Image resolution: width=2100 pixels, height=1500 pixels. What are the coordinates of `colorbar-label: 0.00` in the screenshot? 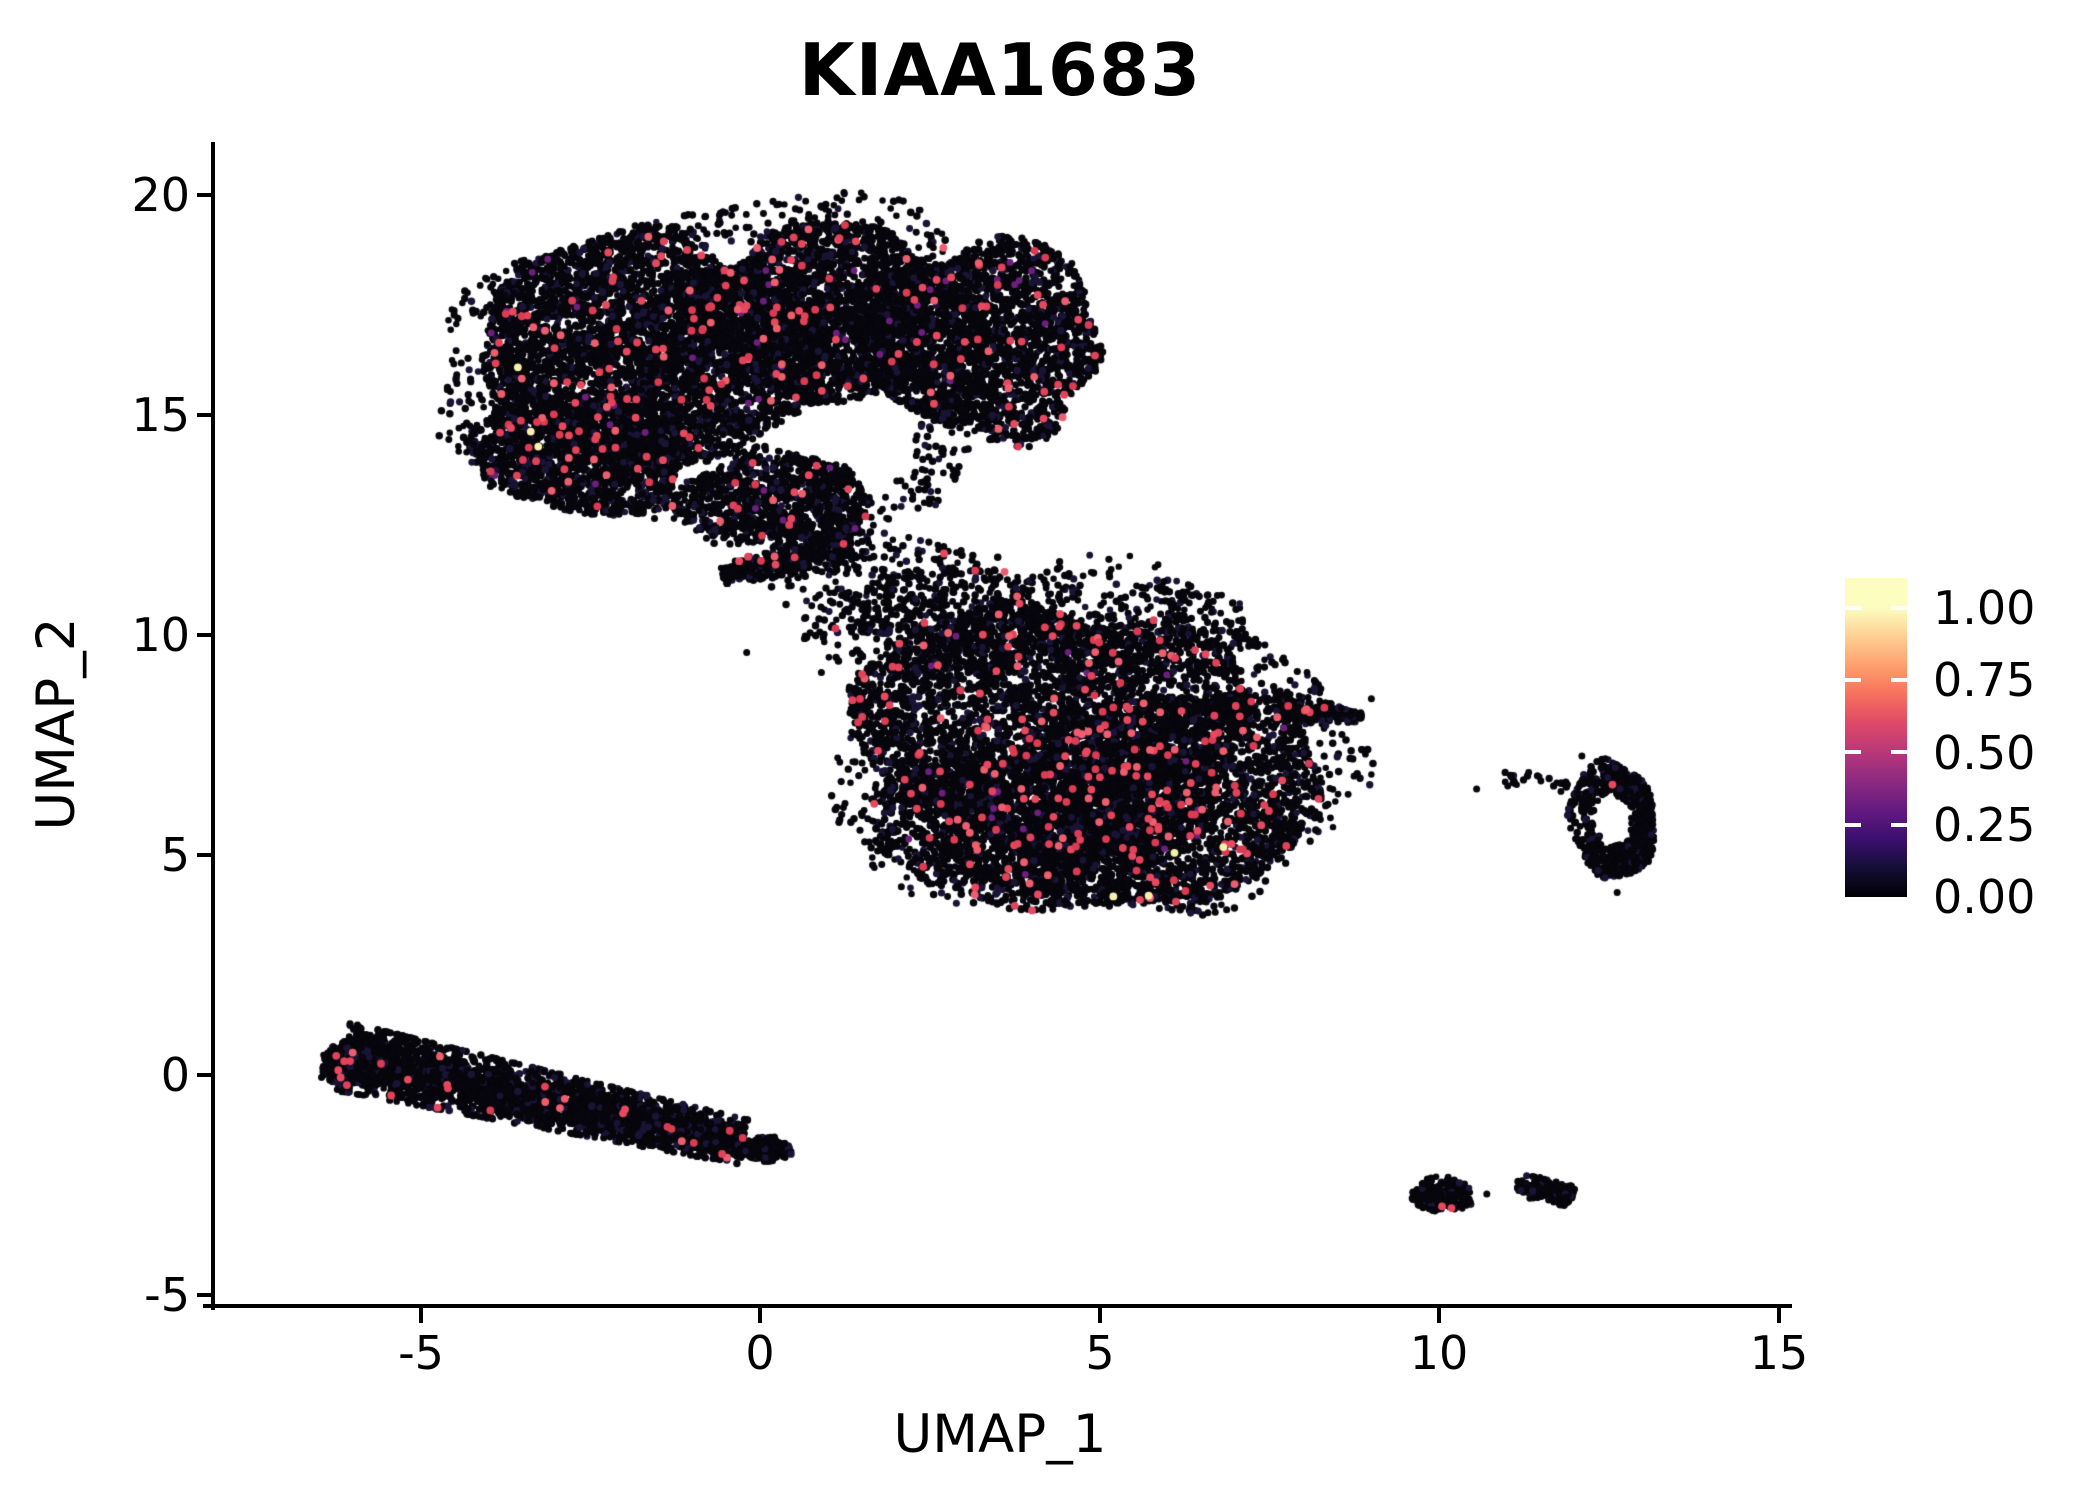 It's located at (1984, 897).